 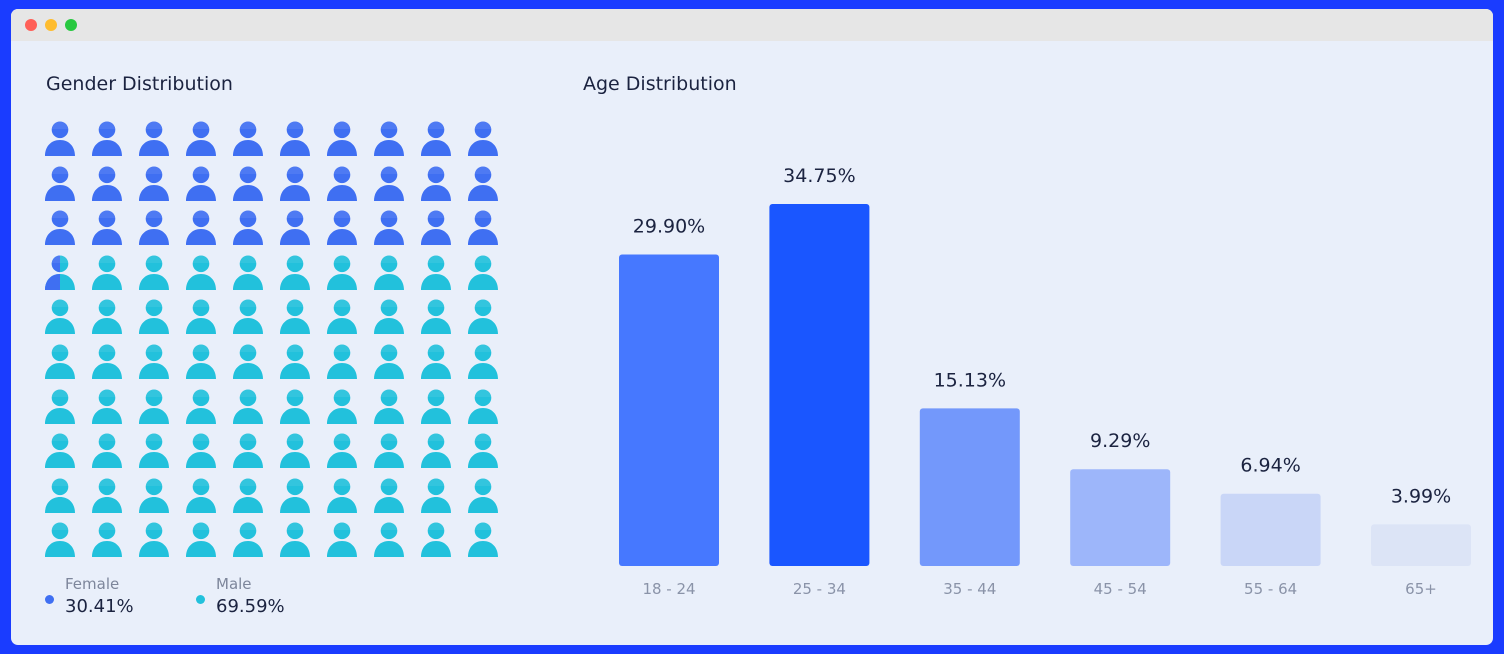 I want to click on legend-female-dot, so click(x=49, y=599).